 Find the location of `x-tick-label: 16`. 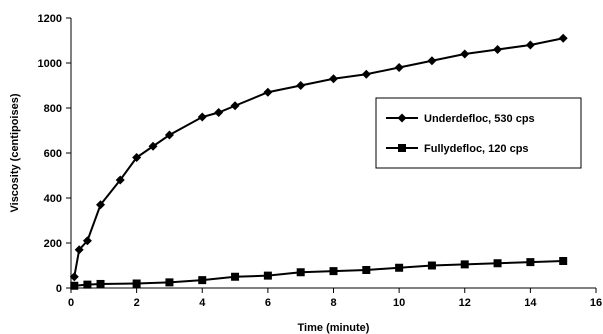

x-tick-label: 16 is located at coordinates (596, 303).